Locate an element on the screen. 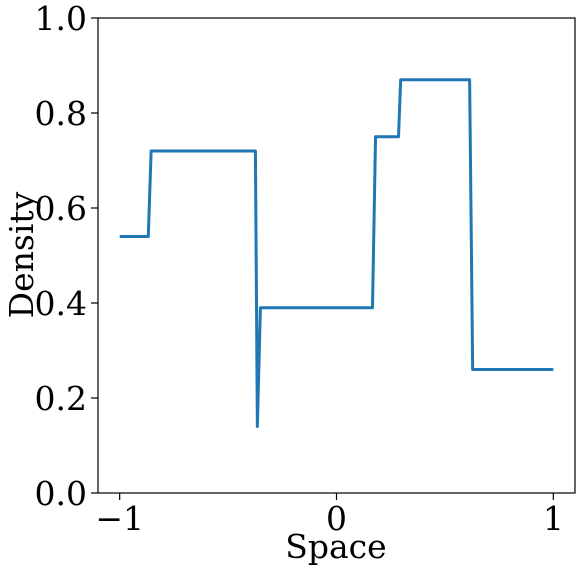  x-axis-label: Space is located at coordinates (335, 546).